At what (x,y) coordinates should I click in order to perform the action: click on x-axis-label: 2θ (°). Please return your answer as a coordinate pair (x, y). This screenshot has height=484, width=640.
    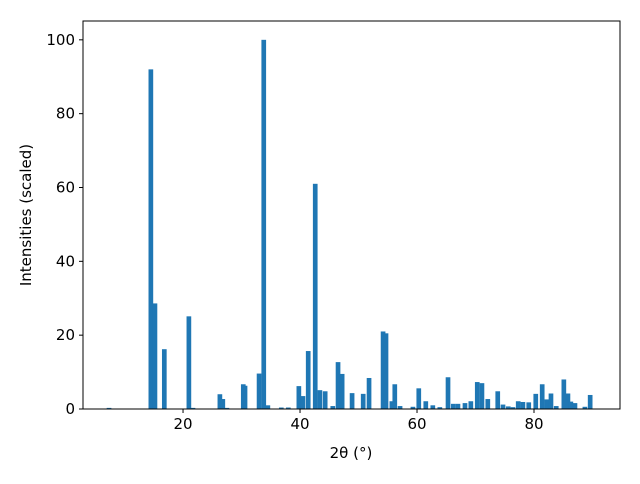
    Looking at the image, I should click on (351, 453).